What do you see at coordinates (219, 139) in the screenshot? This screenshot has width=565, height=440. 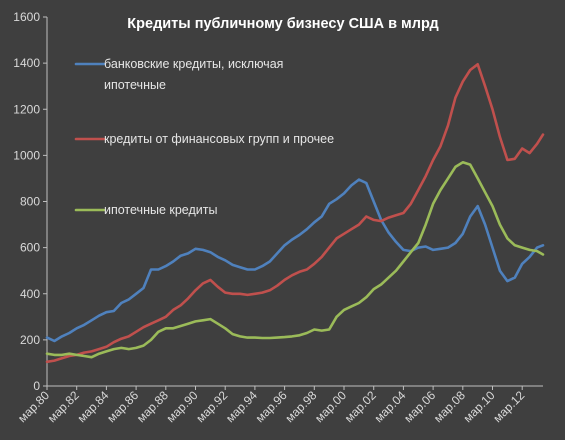 I see `legend-label-2: кредиты от финансовых групп и прочее` at bounding box center [219, 139].